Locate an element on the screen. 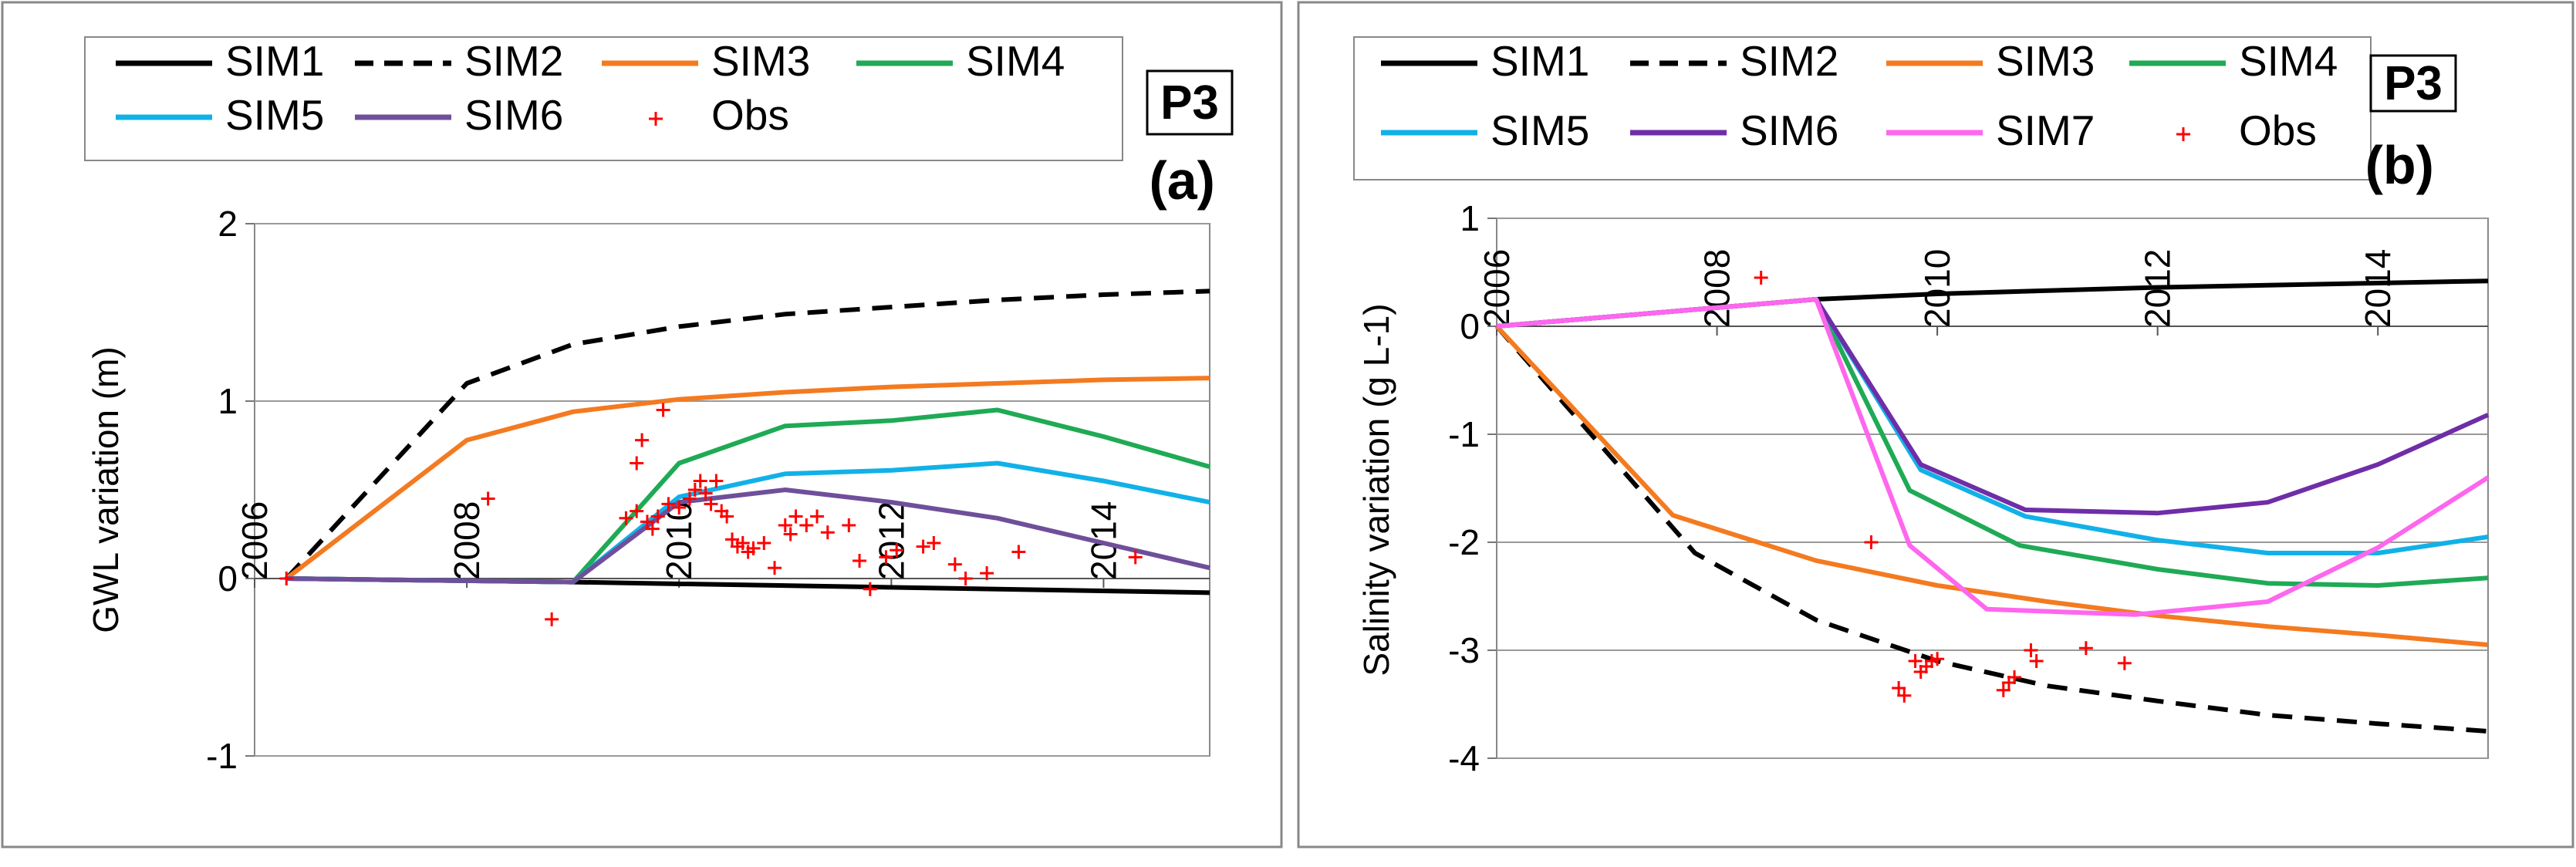 This screenshot has height=867, width=2576. x-tick-label: 2010 is located at coordinates (1937, 288).